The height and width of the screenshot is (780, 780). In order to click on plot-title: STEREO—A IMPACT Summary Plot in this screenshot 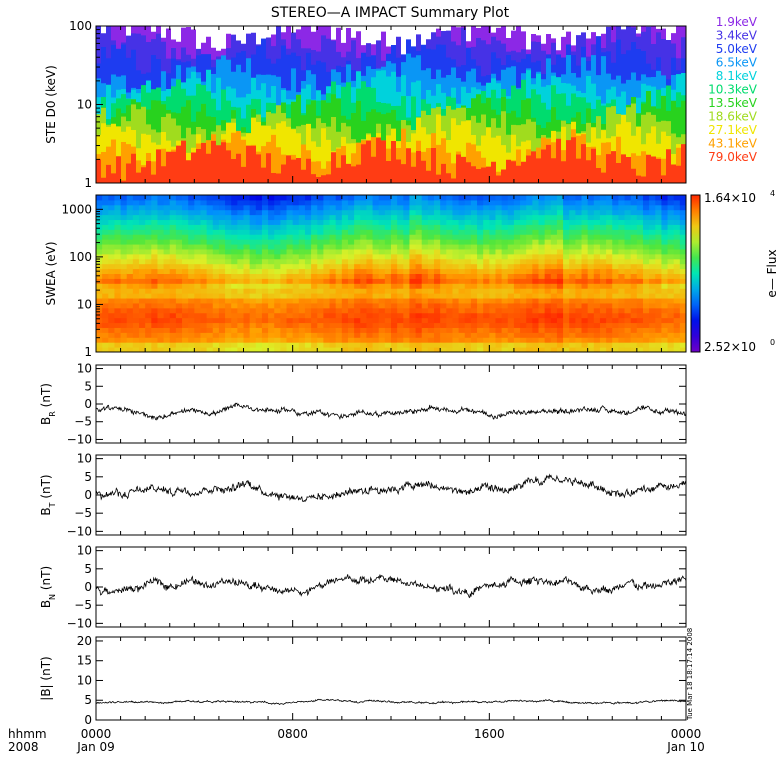, I will do `click(390, 13)`.